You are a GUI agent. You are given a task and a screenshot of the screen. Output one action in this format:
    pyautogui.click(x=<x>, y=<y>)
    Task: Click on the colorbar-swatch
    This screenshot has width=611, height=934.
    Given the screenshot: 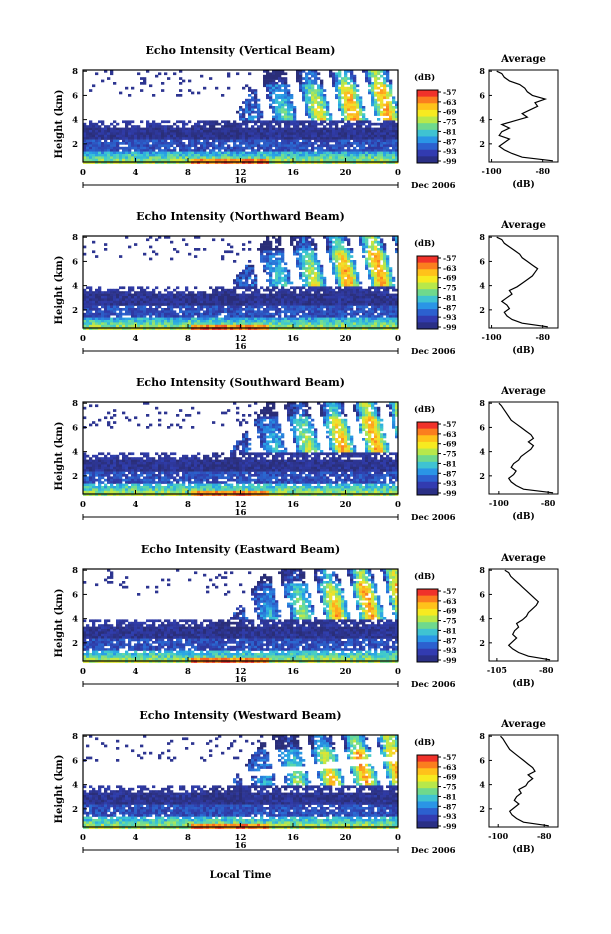 What is the action you would take?
    pyautogui.click(x=427, y=159)
    